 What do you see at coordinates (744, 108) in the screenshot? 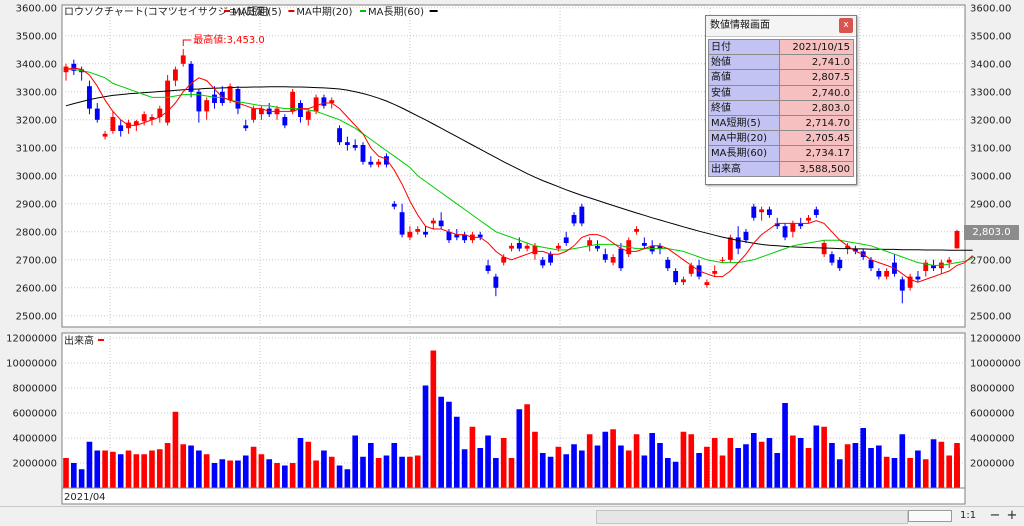
I see `info-row-key: 終値` at bounding box center [744, 108].